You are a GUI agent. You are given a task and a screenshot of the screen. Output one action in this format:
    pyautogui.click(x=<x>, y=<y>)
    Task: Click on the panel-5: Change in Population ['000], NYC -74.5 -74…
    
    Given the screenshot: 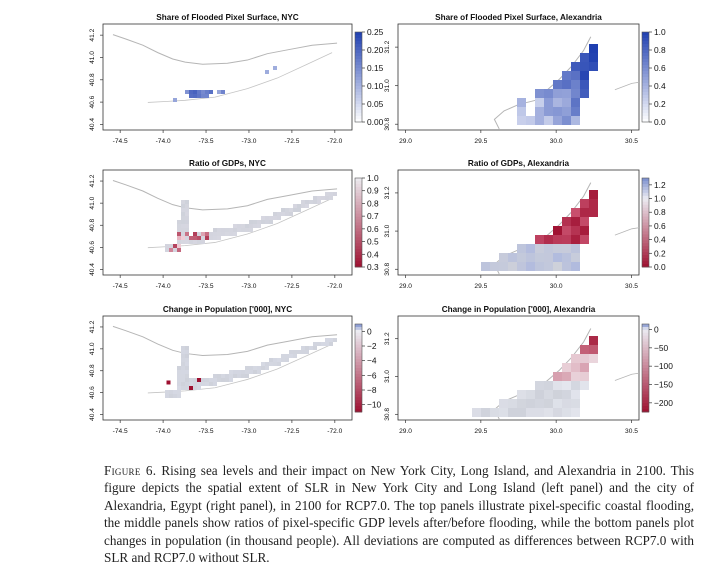 What is the action you would take?
    pyautogui.click(x=235, y=370)
    